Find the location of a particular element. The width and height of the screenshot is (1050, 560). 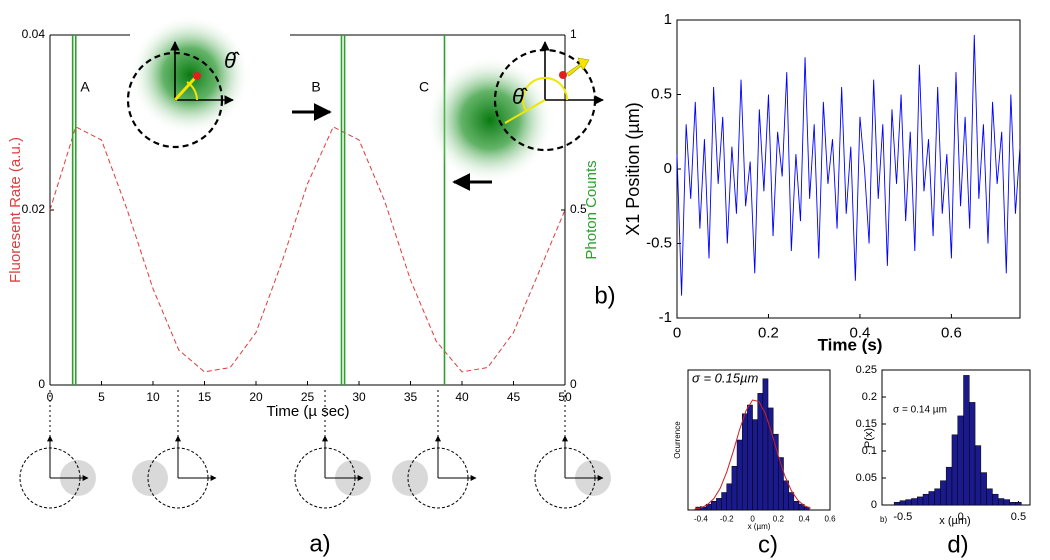

y-tick-label: 0.02 is located at coordinates (34, 209).